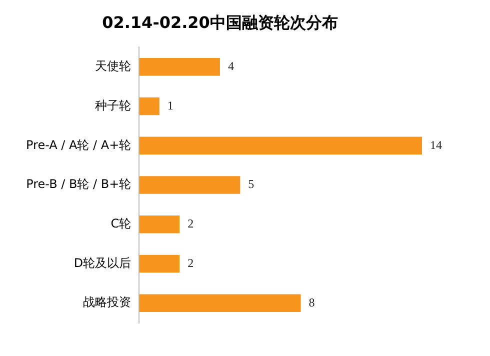 The width and height of the screenshot is (490, 356). What do you see at coordinates (220, 22) in the screenshot?
I see `chart-title: 02.14-02.20中国融资轮次分布` at bounding box center [220, 22].